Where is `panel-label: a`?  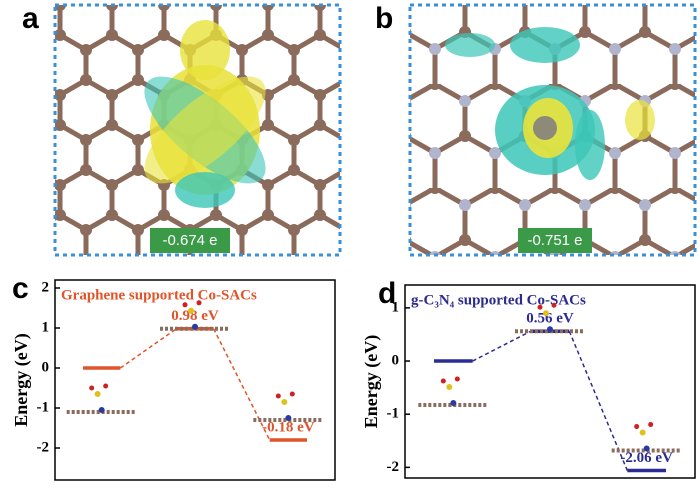
panel-label: a is located at coordinates (30, 18).